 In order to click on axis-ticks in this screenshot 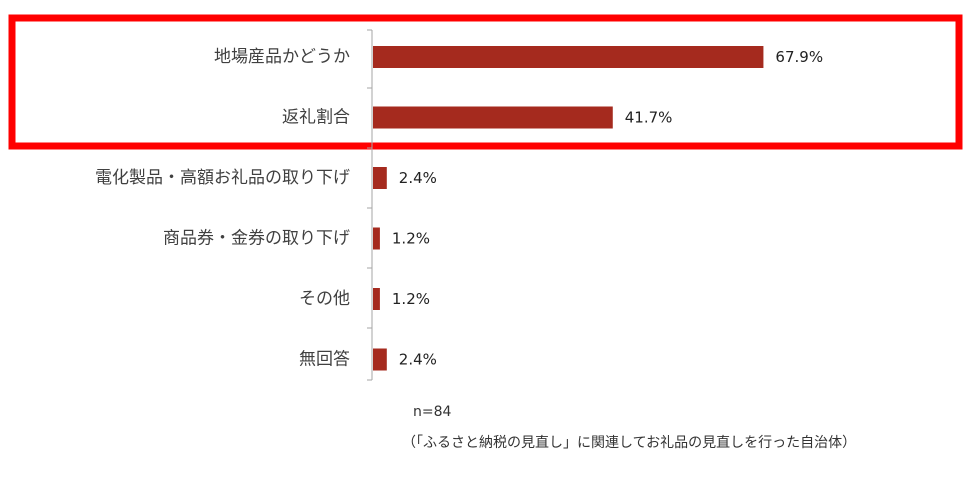, I will do `click(369, 205)`.